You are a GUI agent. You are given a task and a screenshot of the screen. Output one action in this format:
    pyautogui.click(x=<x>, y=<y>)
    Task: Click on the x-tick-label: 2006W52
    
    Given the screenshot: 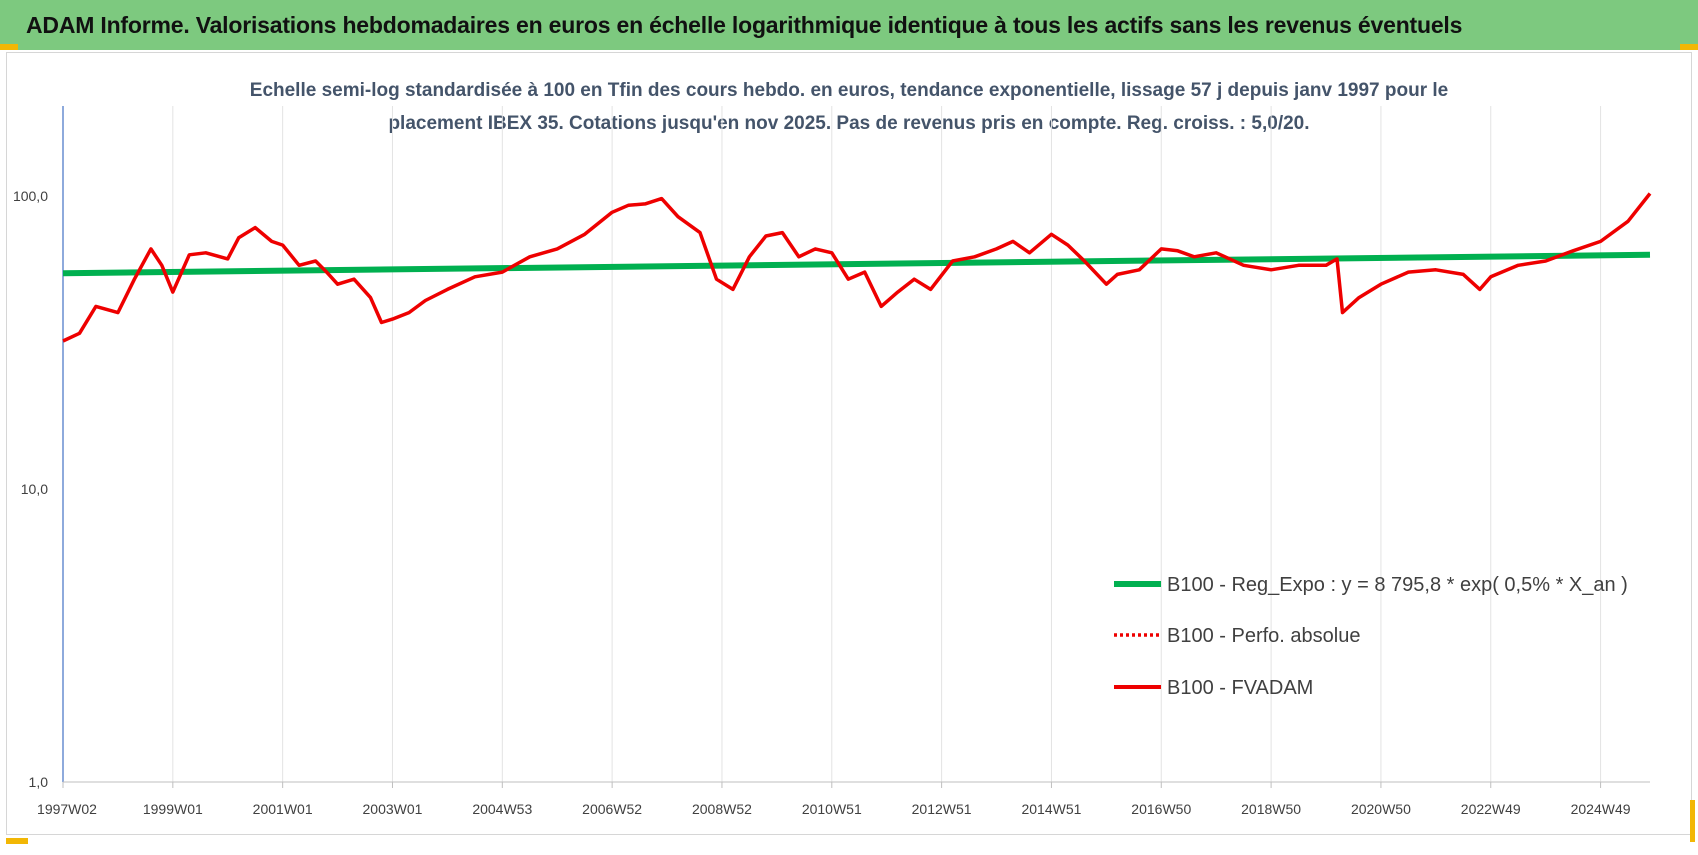 What is the action you would take?
    pyautogui.click(x=612, y=809)
    